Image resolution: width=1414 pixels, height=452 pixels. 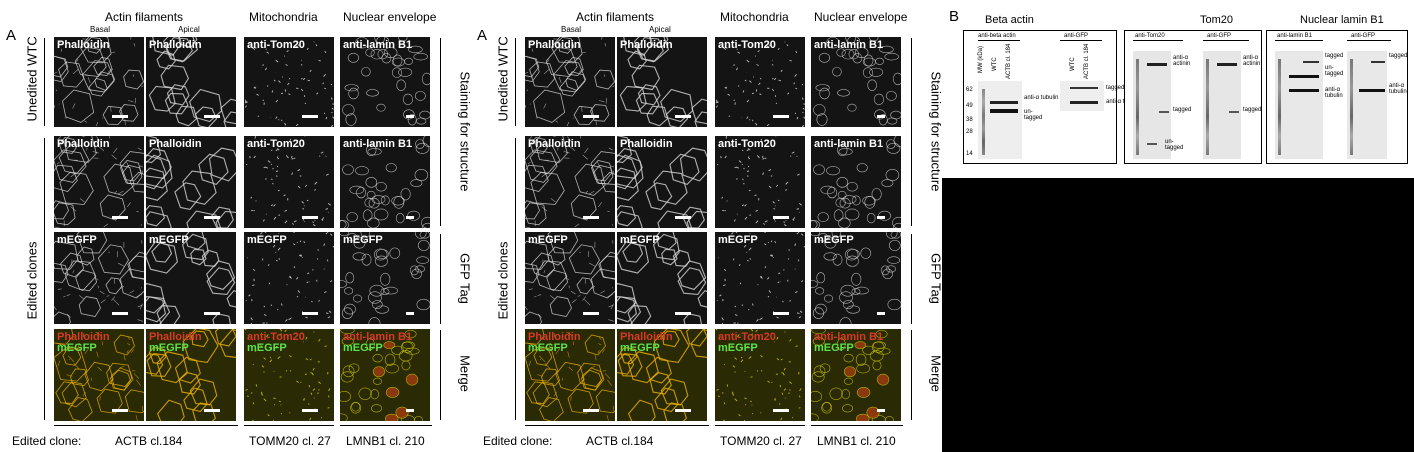 I want to click on row-label-staining: Staining for structure, so click(x=465, y=131).